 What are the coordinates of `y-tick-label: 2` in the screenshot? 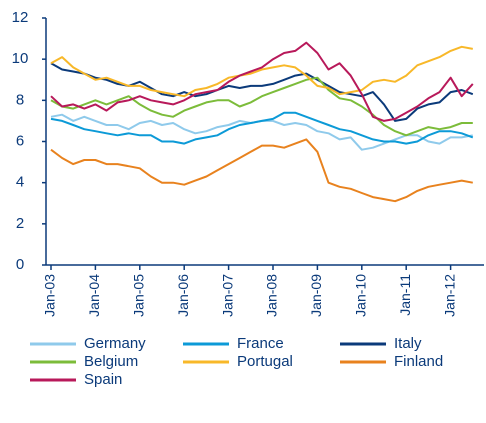 It's located at (20, 223).